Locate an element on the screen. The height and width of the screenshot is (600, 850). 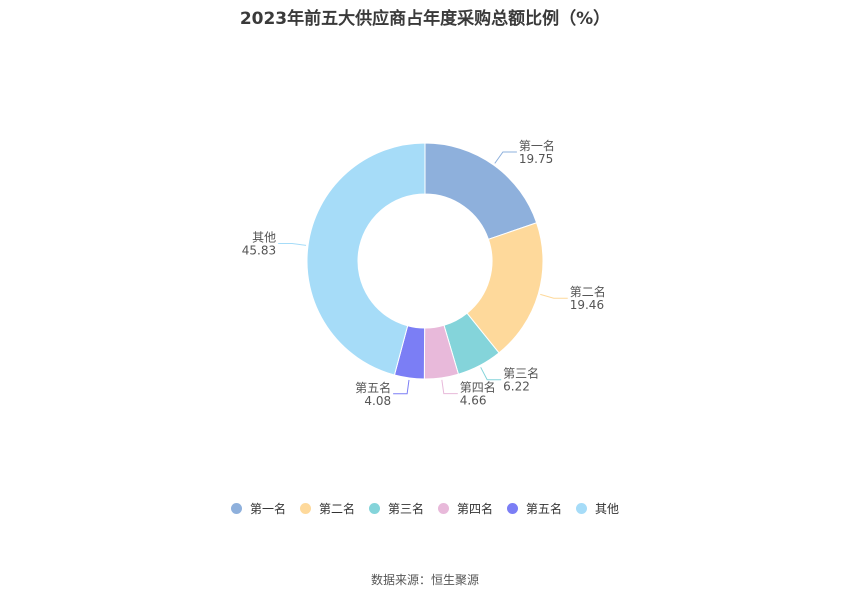
legend-item-2: 第二名 is located at coordinates (327, 508).